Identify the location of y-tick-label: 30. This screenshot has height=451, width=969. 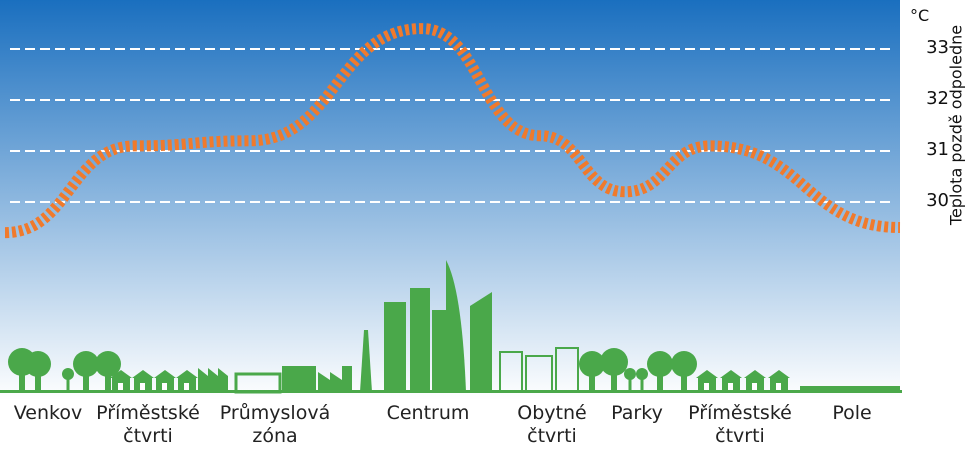
(937, 200).